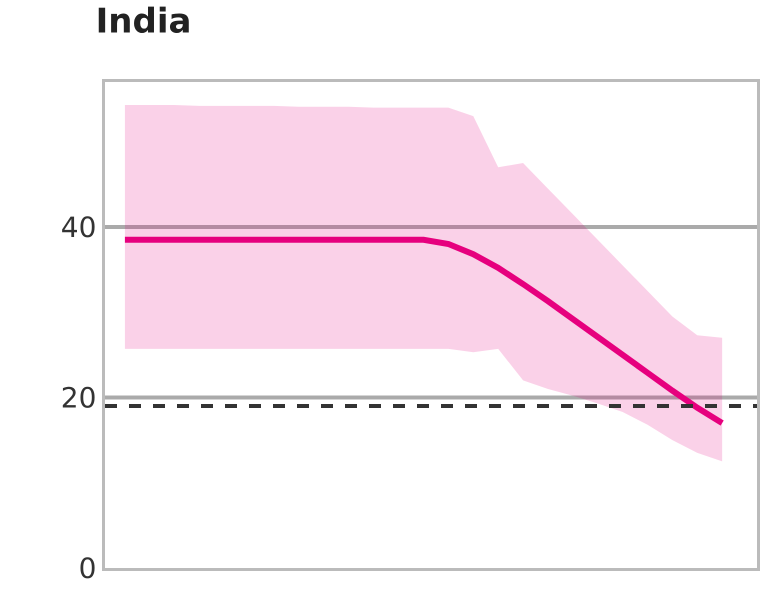  I want to click on y-tick-label: 0, so click(87, 568).